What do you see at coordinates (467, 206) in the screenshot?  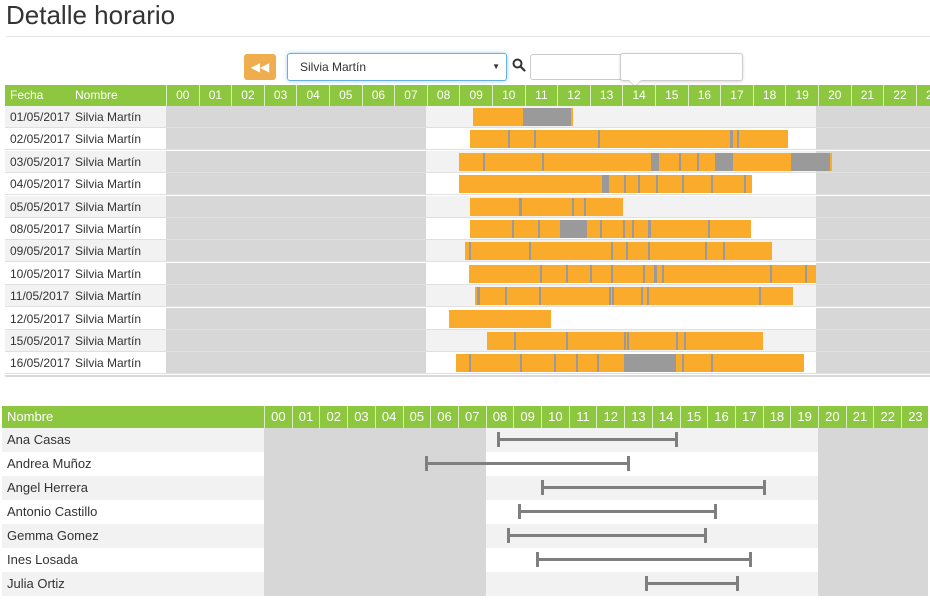 I see `table-row: 05/05/2017 Silvia Martín` at bounding box center [467, 206].